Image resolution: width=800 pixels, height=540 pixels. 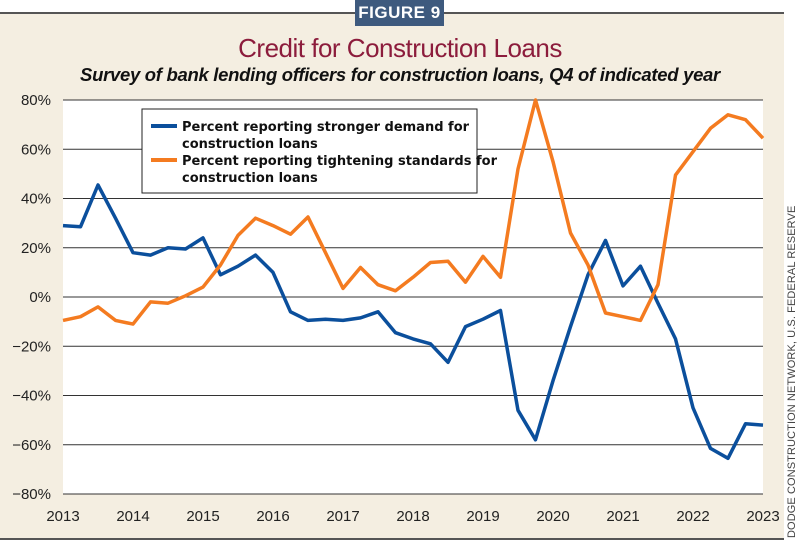 I want to click on x-tick-label: 2018, so click(x=412, y=516).